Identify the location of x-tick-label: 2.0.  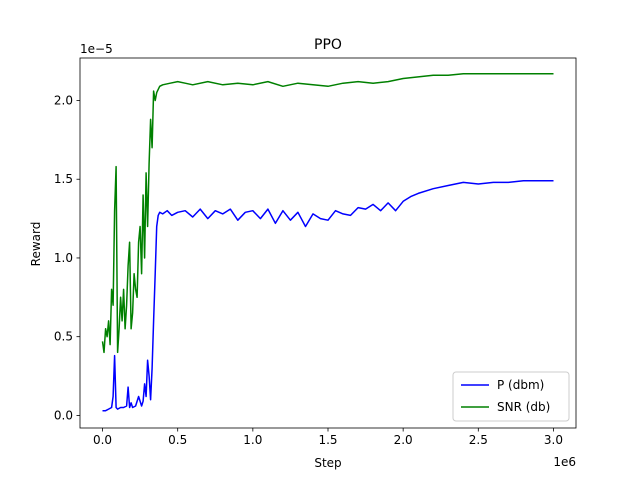
(403, 440).